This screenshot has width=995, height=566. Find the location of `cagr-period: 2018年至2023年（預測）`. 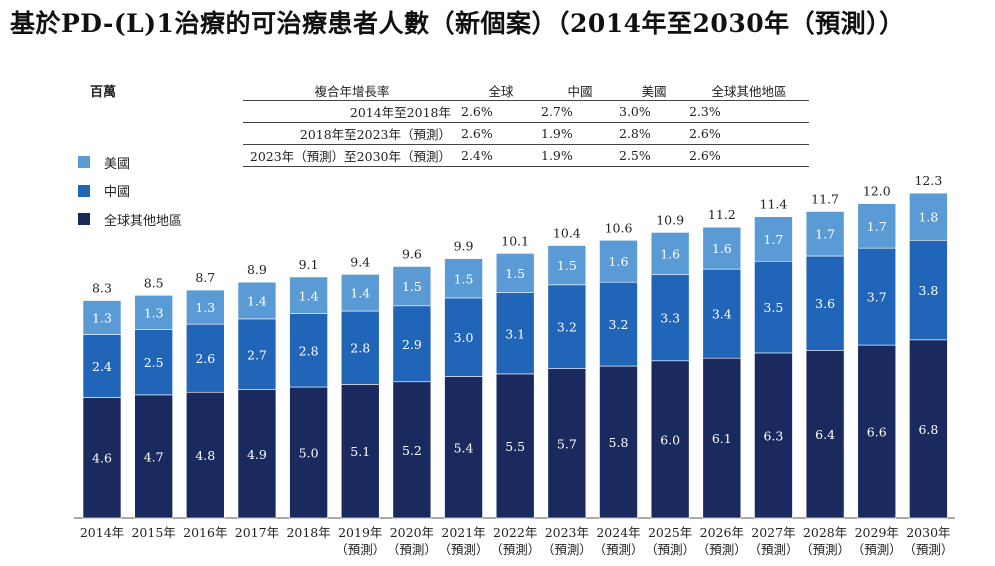

cagr-period: 2018年至2023年（預測） is located at coordinates (352, 133).